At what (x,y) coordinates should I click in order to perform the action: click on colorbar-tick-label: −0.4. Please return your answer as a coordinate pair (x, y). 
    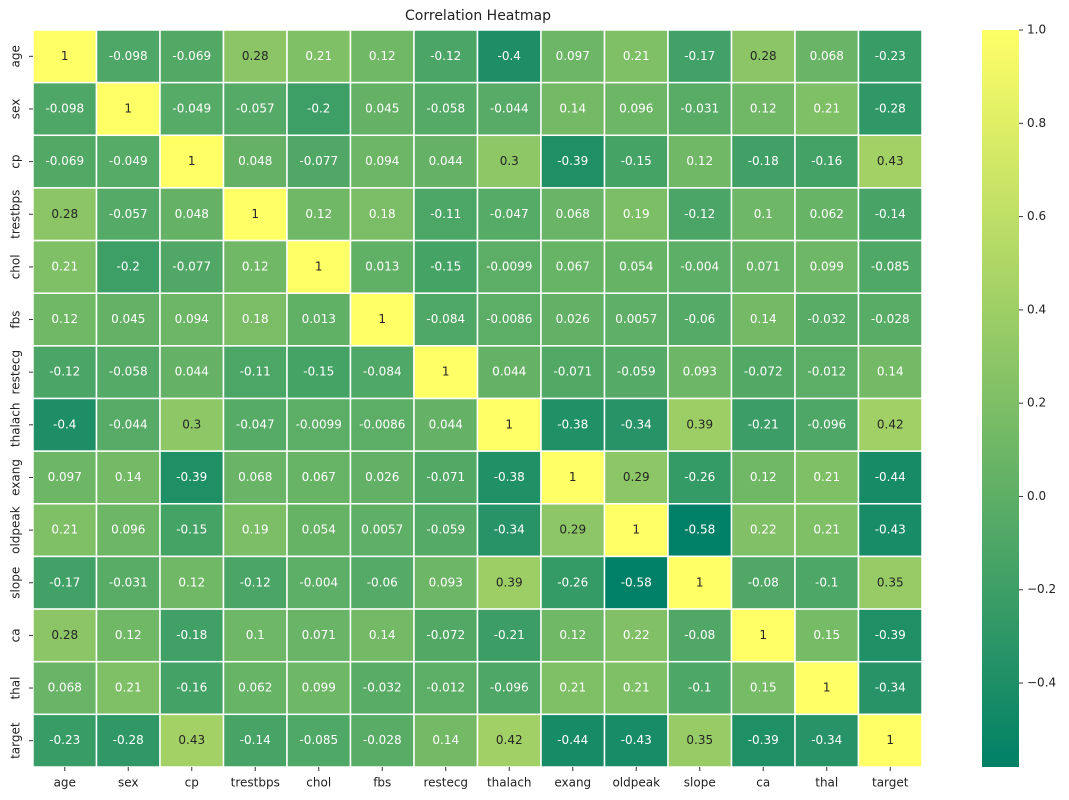
    Looking at the image, I should click on (1041, 683).